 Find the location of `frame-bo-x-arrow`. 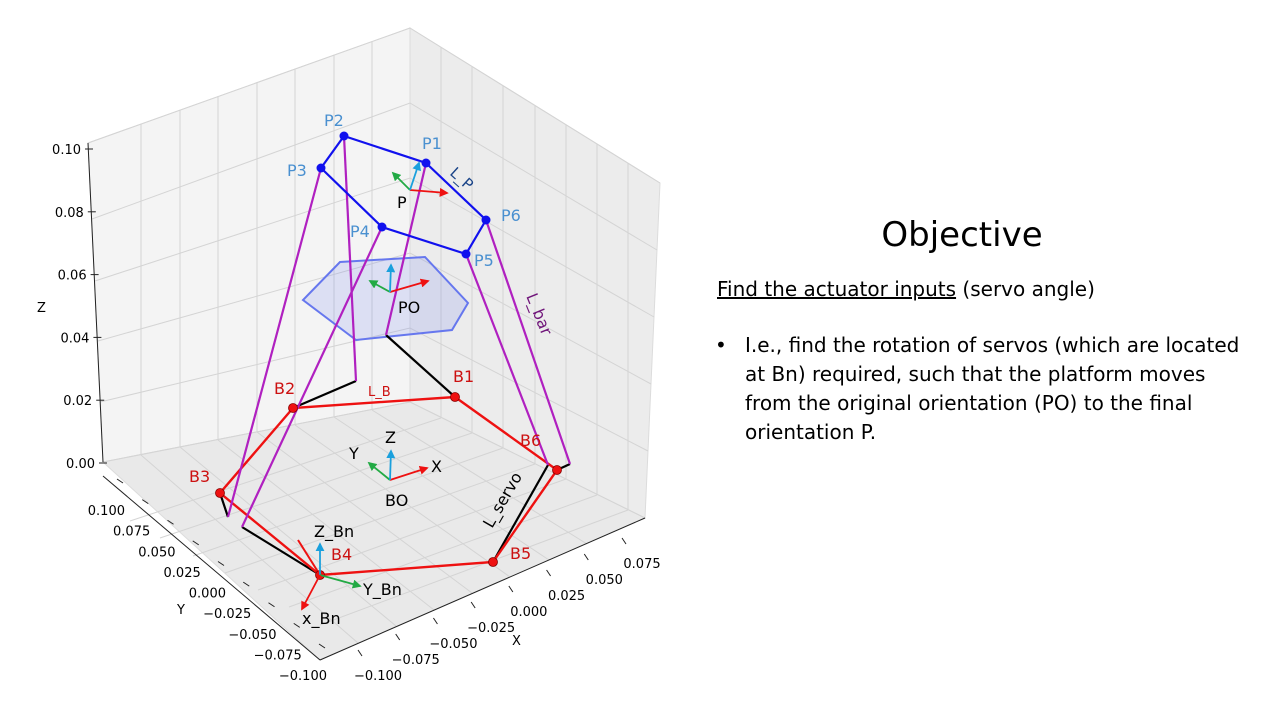

frame-bo-x-arrow is located at coordinates (409, 473).